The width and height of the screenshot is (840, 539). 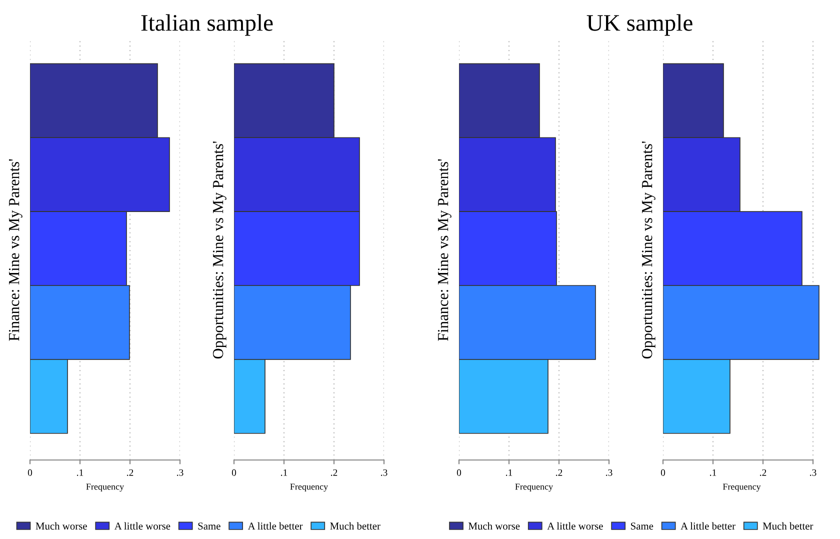 I want to click on chart-title: Italian sample, so click(x=207, y=25).